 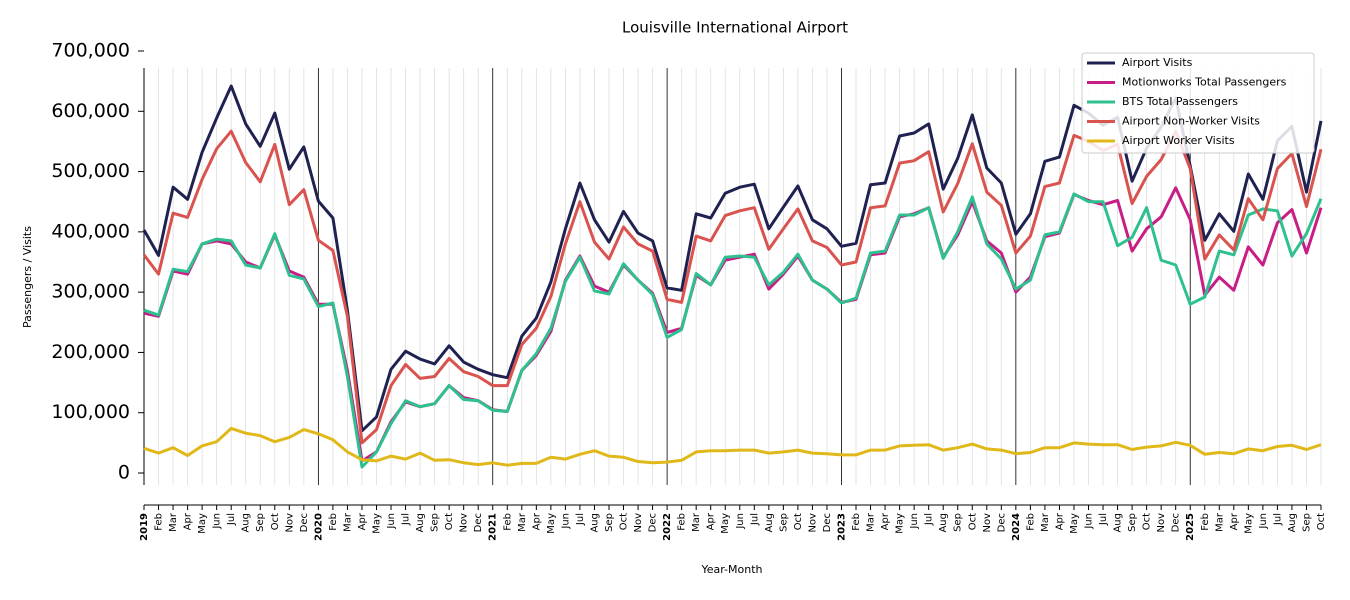 What do you see at coordinates (90, 231) in the screenshot?
I see `y-tick-label: 400,000` at bounding box center [90, 231].